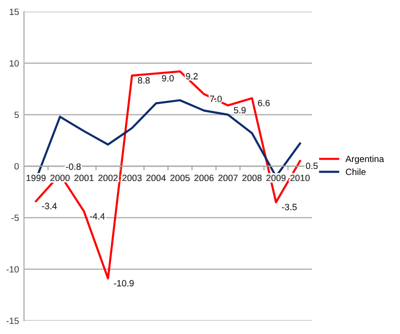  What do you see at coordinates (264, 103) in the screenshot?
I see `data-label: 6.6` at bounding box center [264, 103].